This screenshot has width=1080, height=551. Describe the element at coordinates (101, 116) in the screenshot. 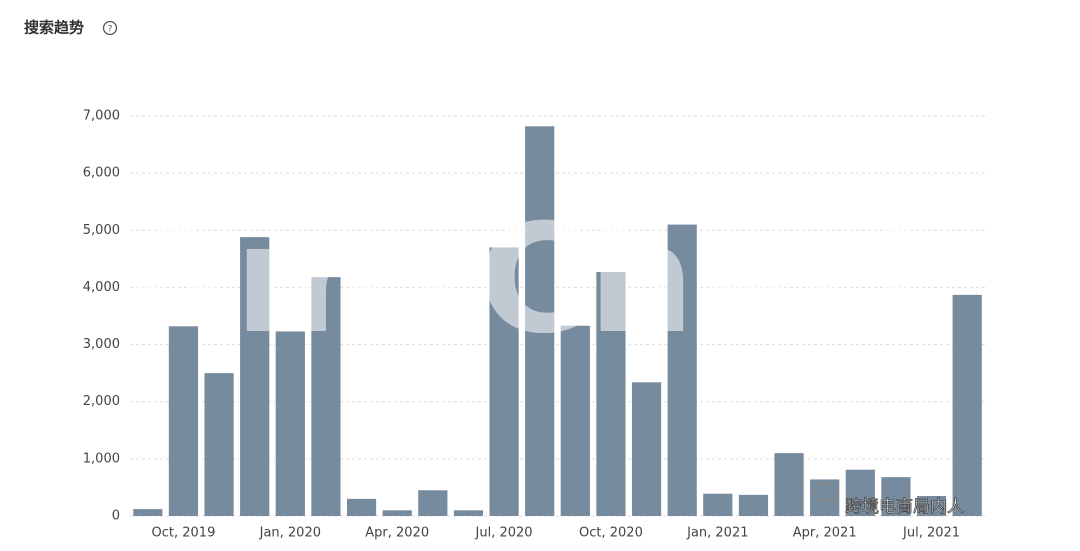

I see `y-tick-label: 7,000` at that location.